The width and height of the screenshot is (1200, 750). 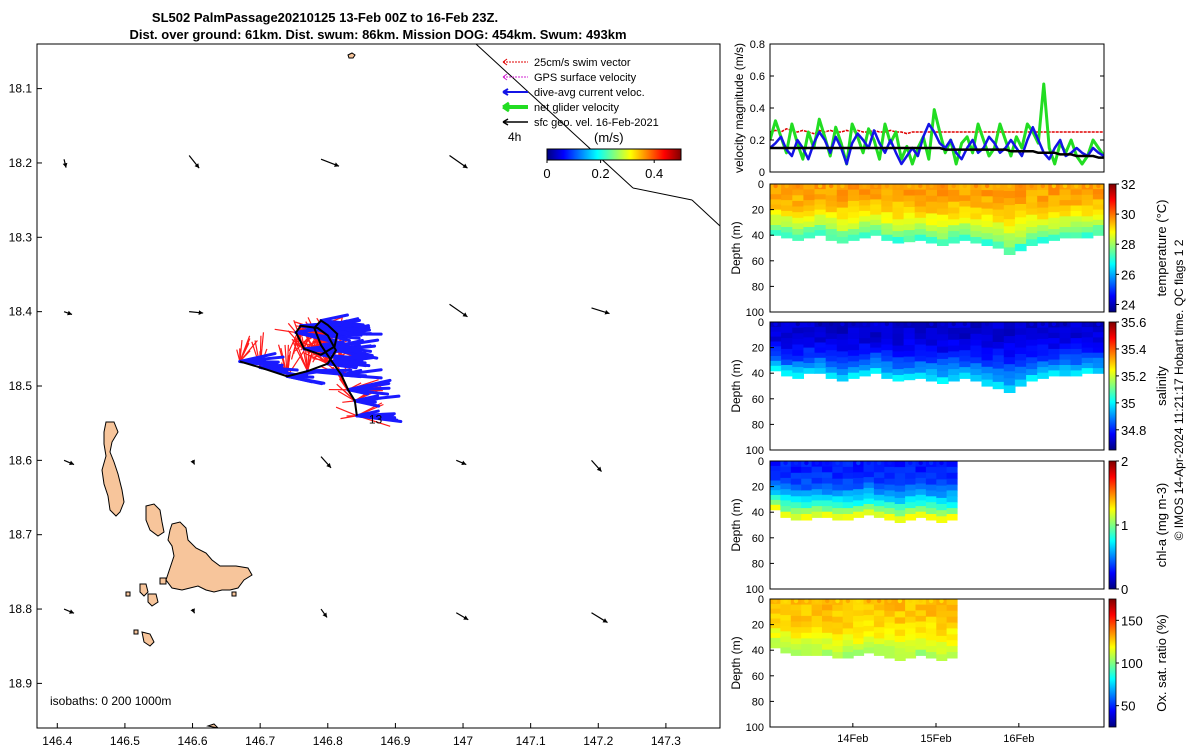 I want to click on map-x-tick-label: 147.3, so click(x=666, y=741).